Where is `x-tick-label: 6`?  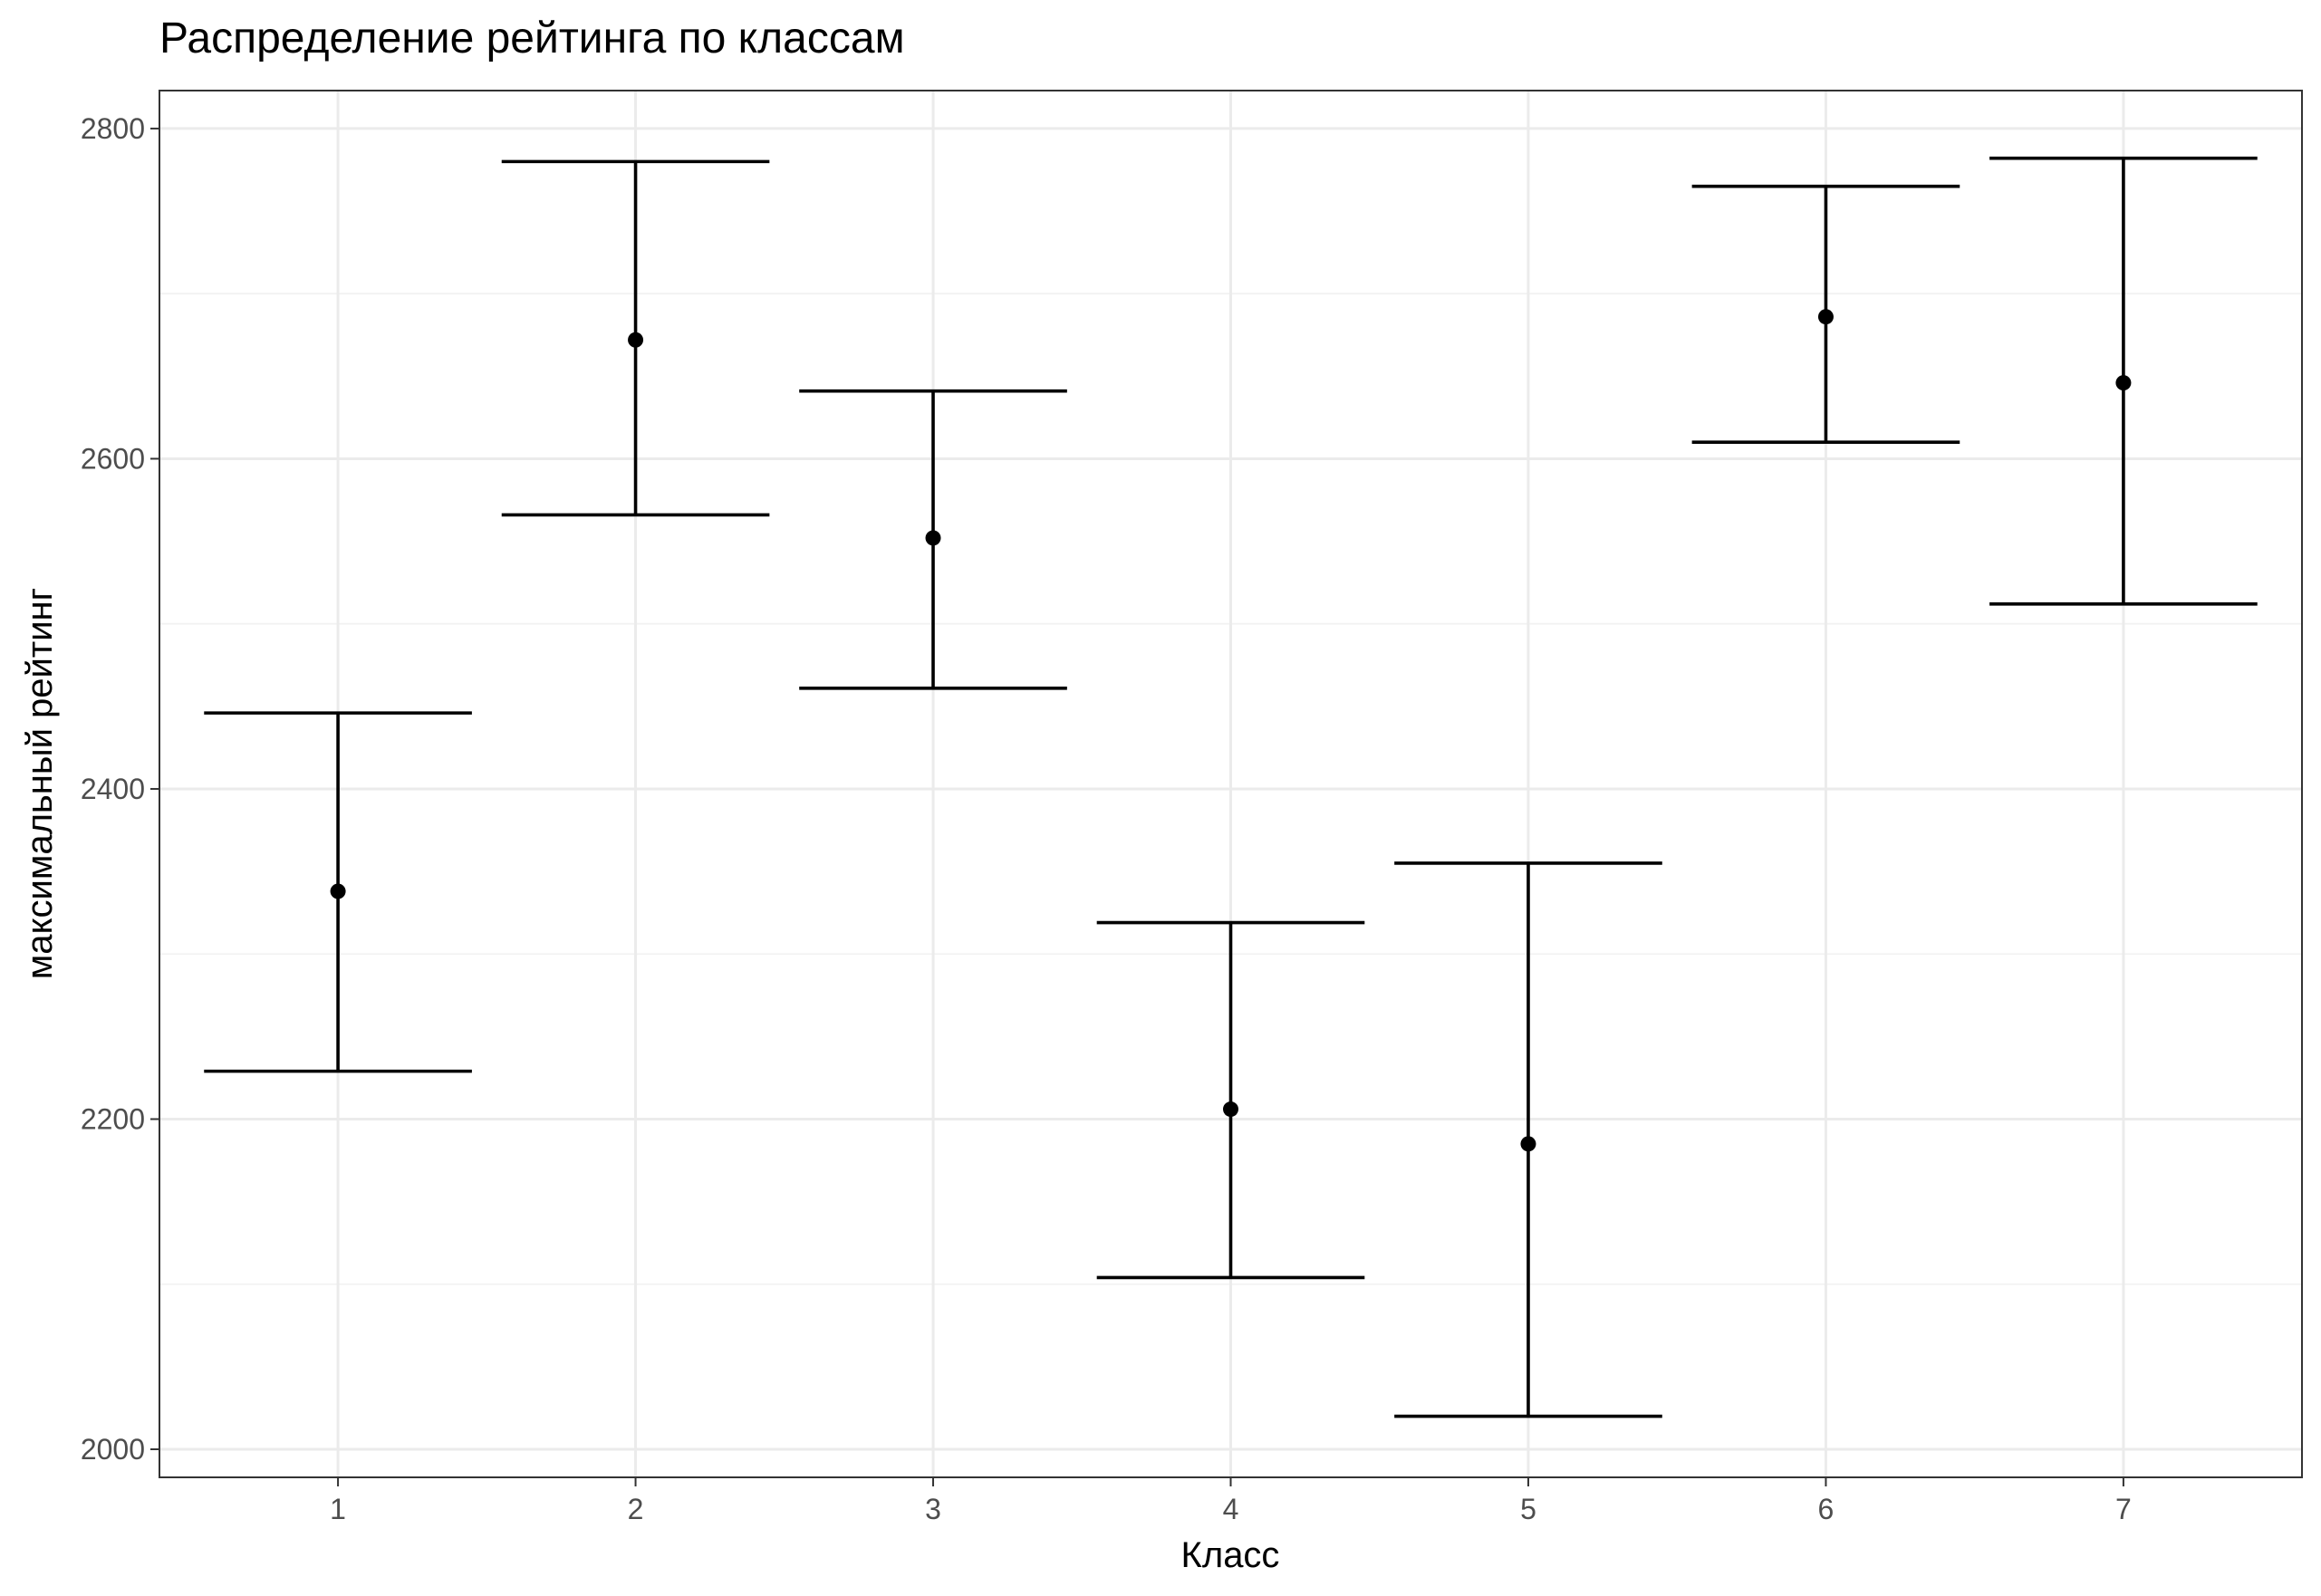 x-tick-label: 6 is located at coordinates (1826, 1509).